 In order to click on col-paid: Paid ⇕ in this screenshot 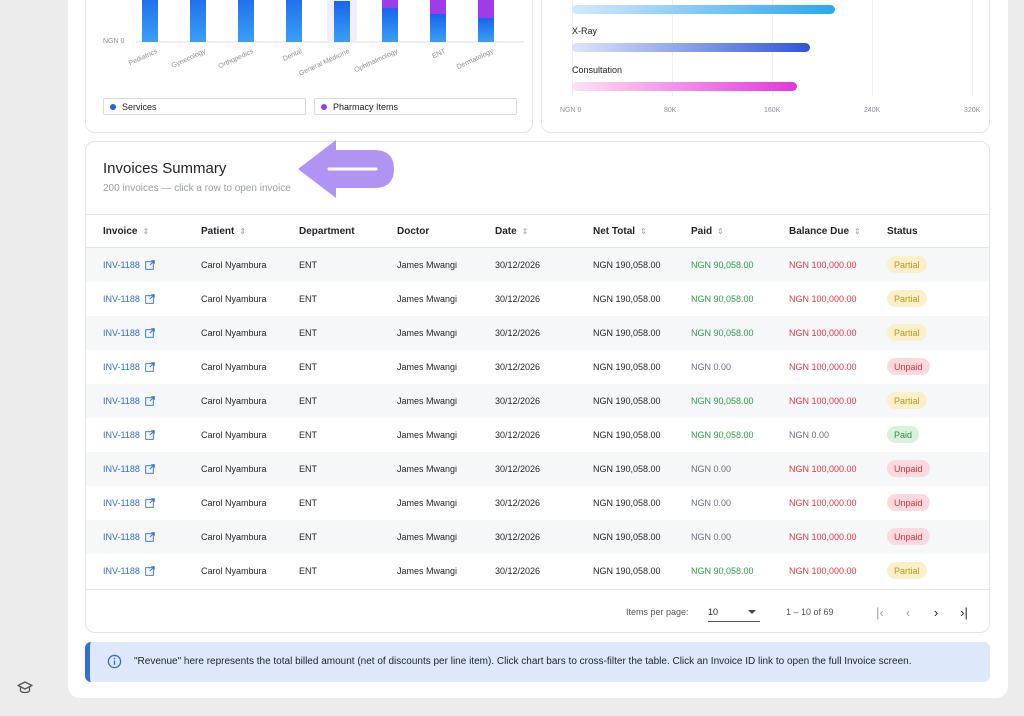, I will do `click(707, 231)`.